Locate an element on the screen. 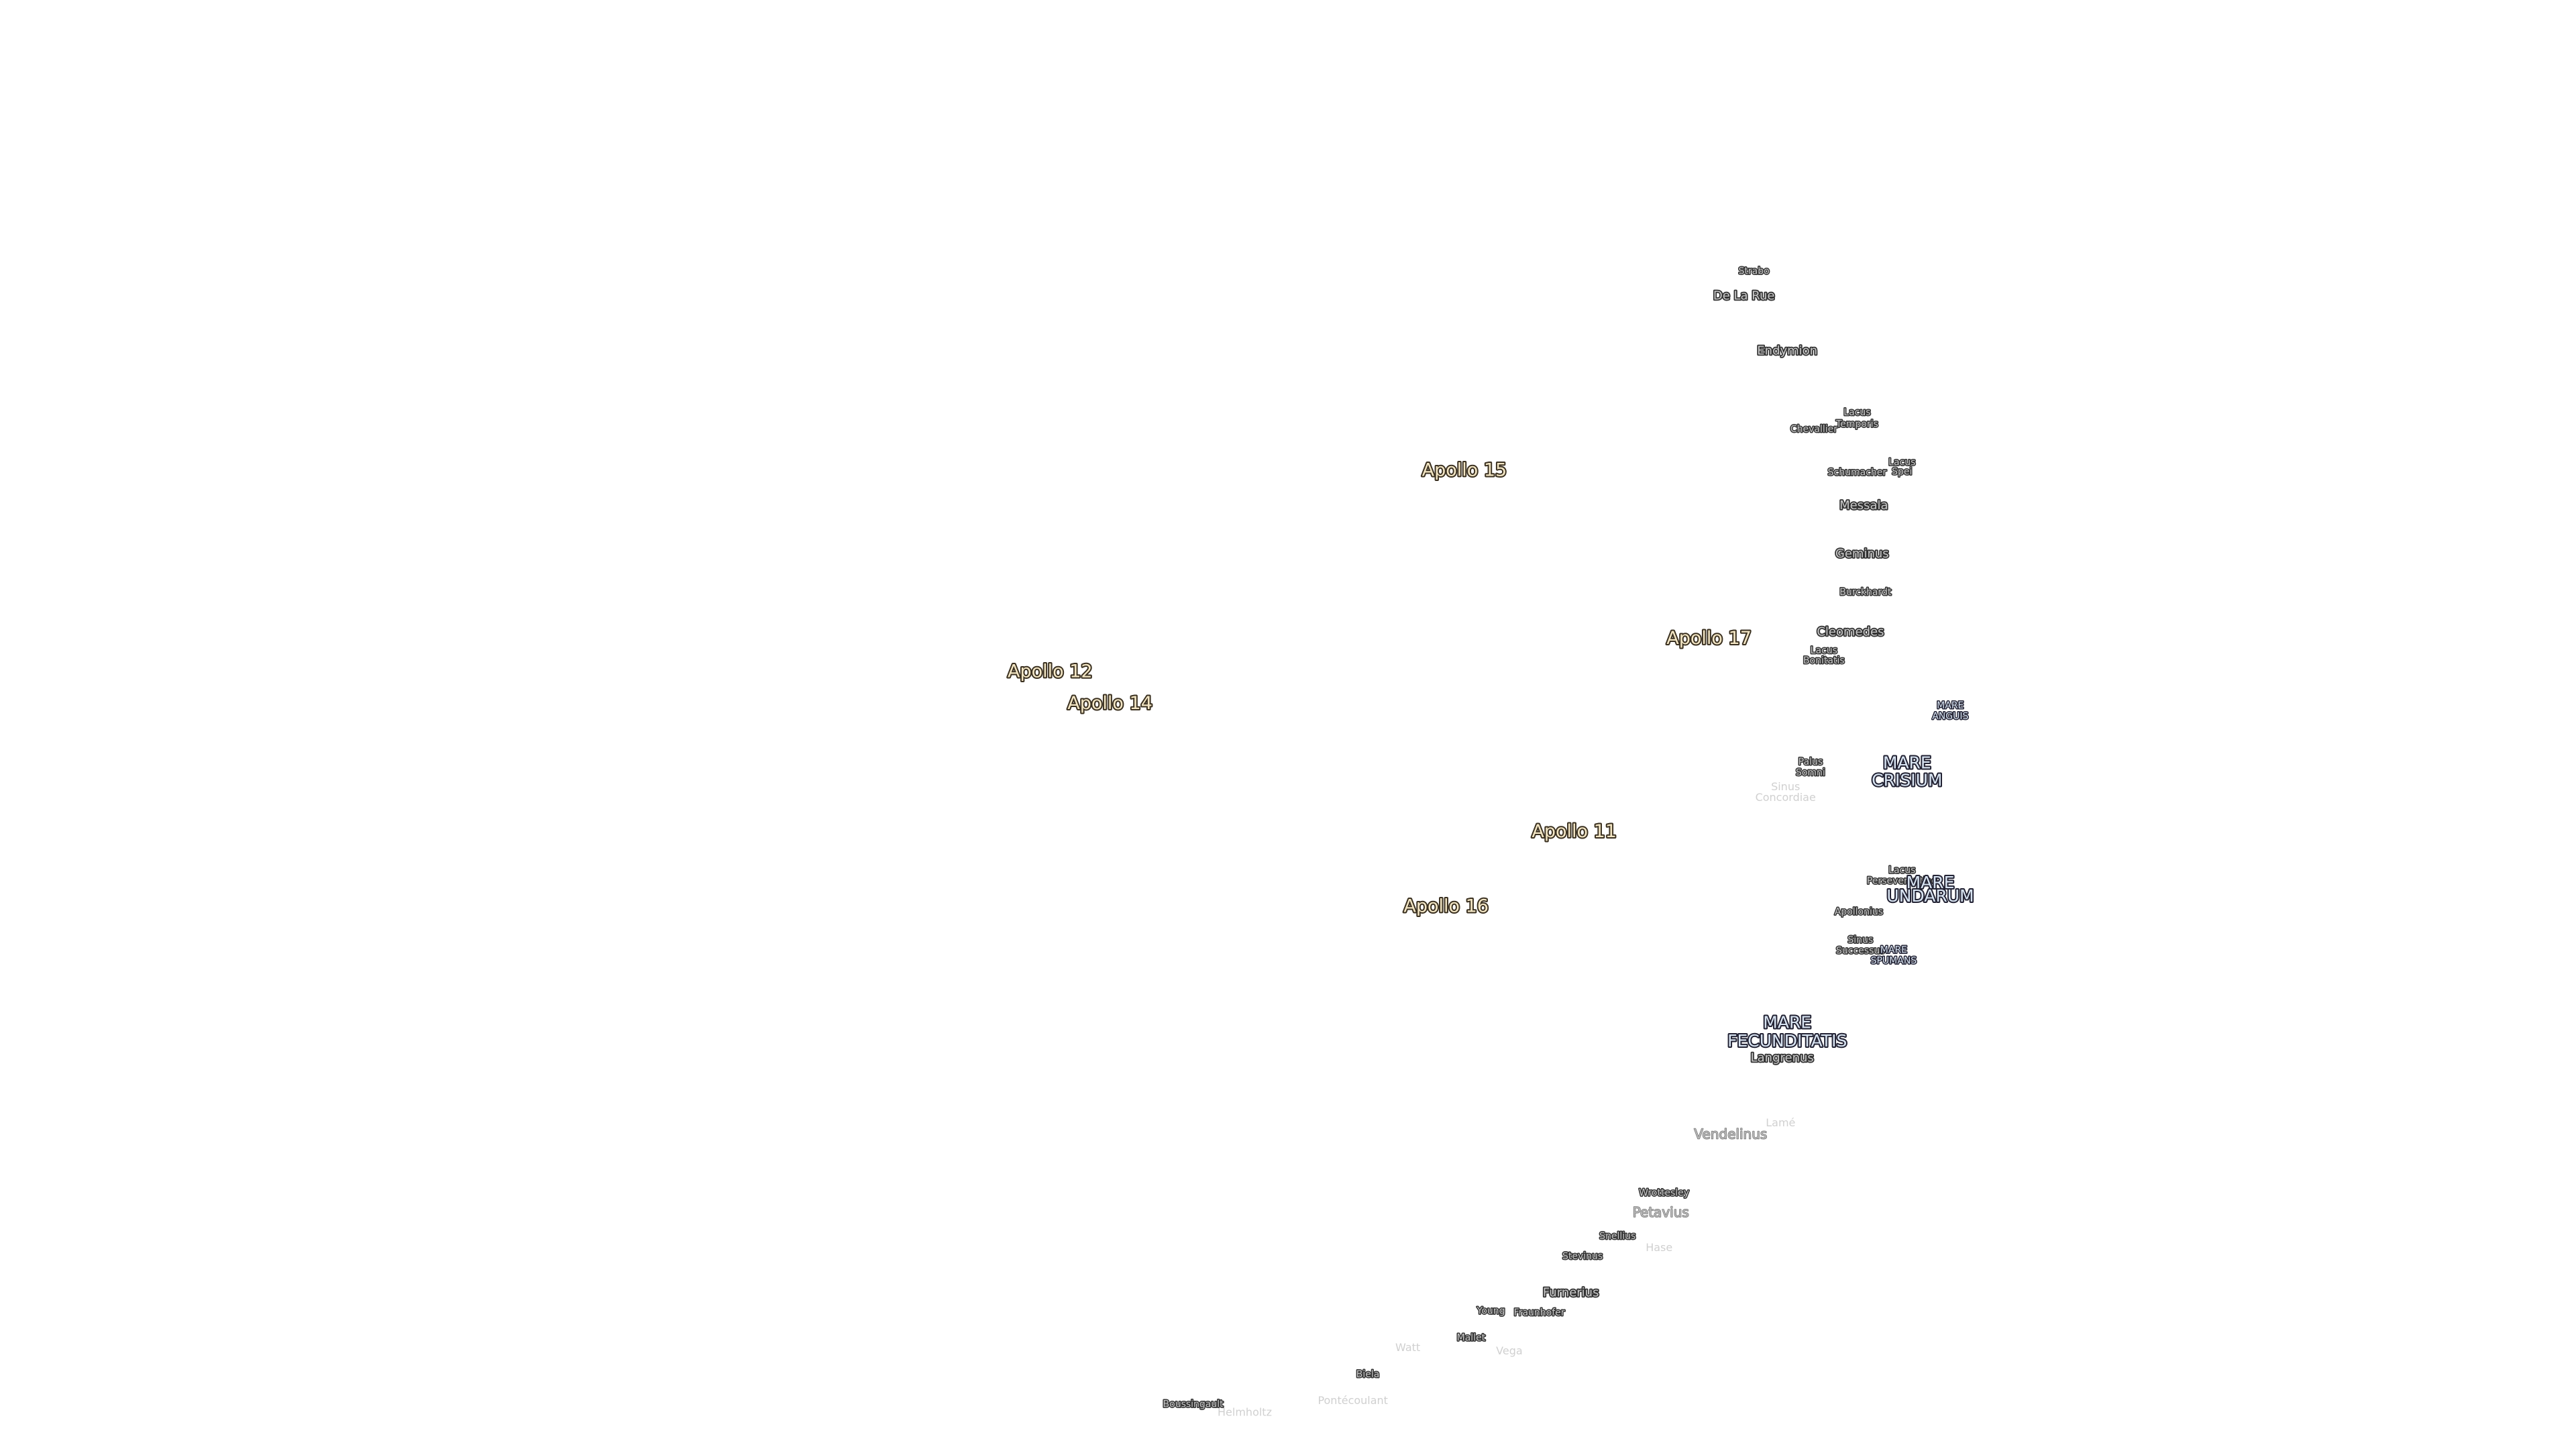  label-text: Apollo 17 is located at coordinates (1709, 638).